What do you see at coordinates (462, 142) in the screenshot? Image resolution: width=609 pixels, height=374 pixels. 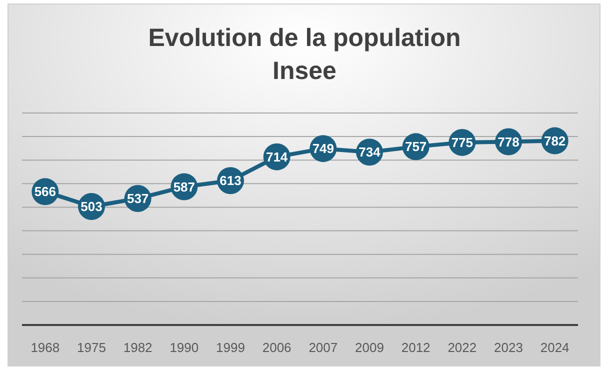 I see `data-label: 775` at bounding box center [462, 142].